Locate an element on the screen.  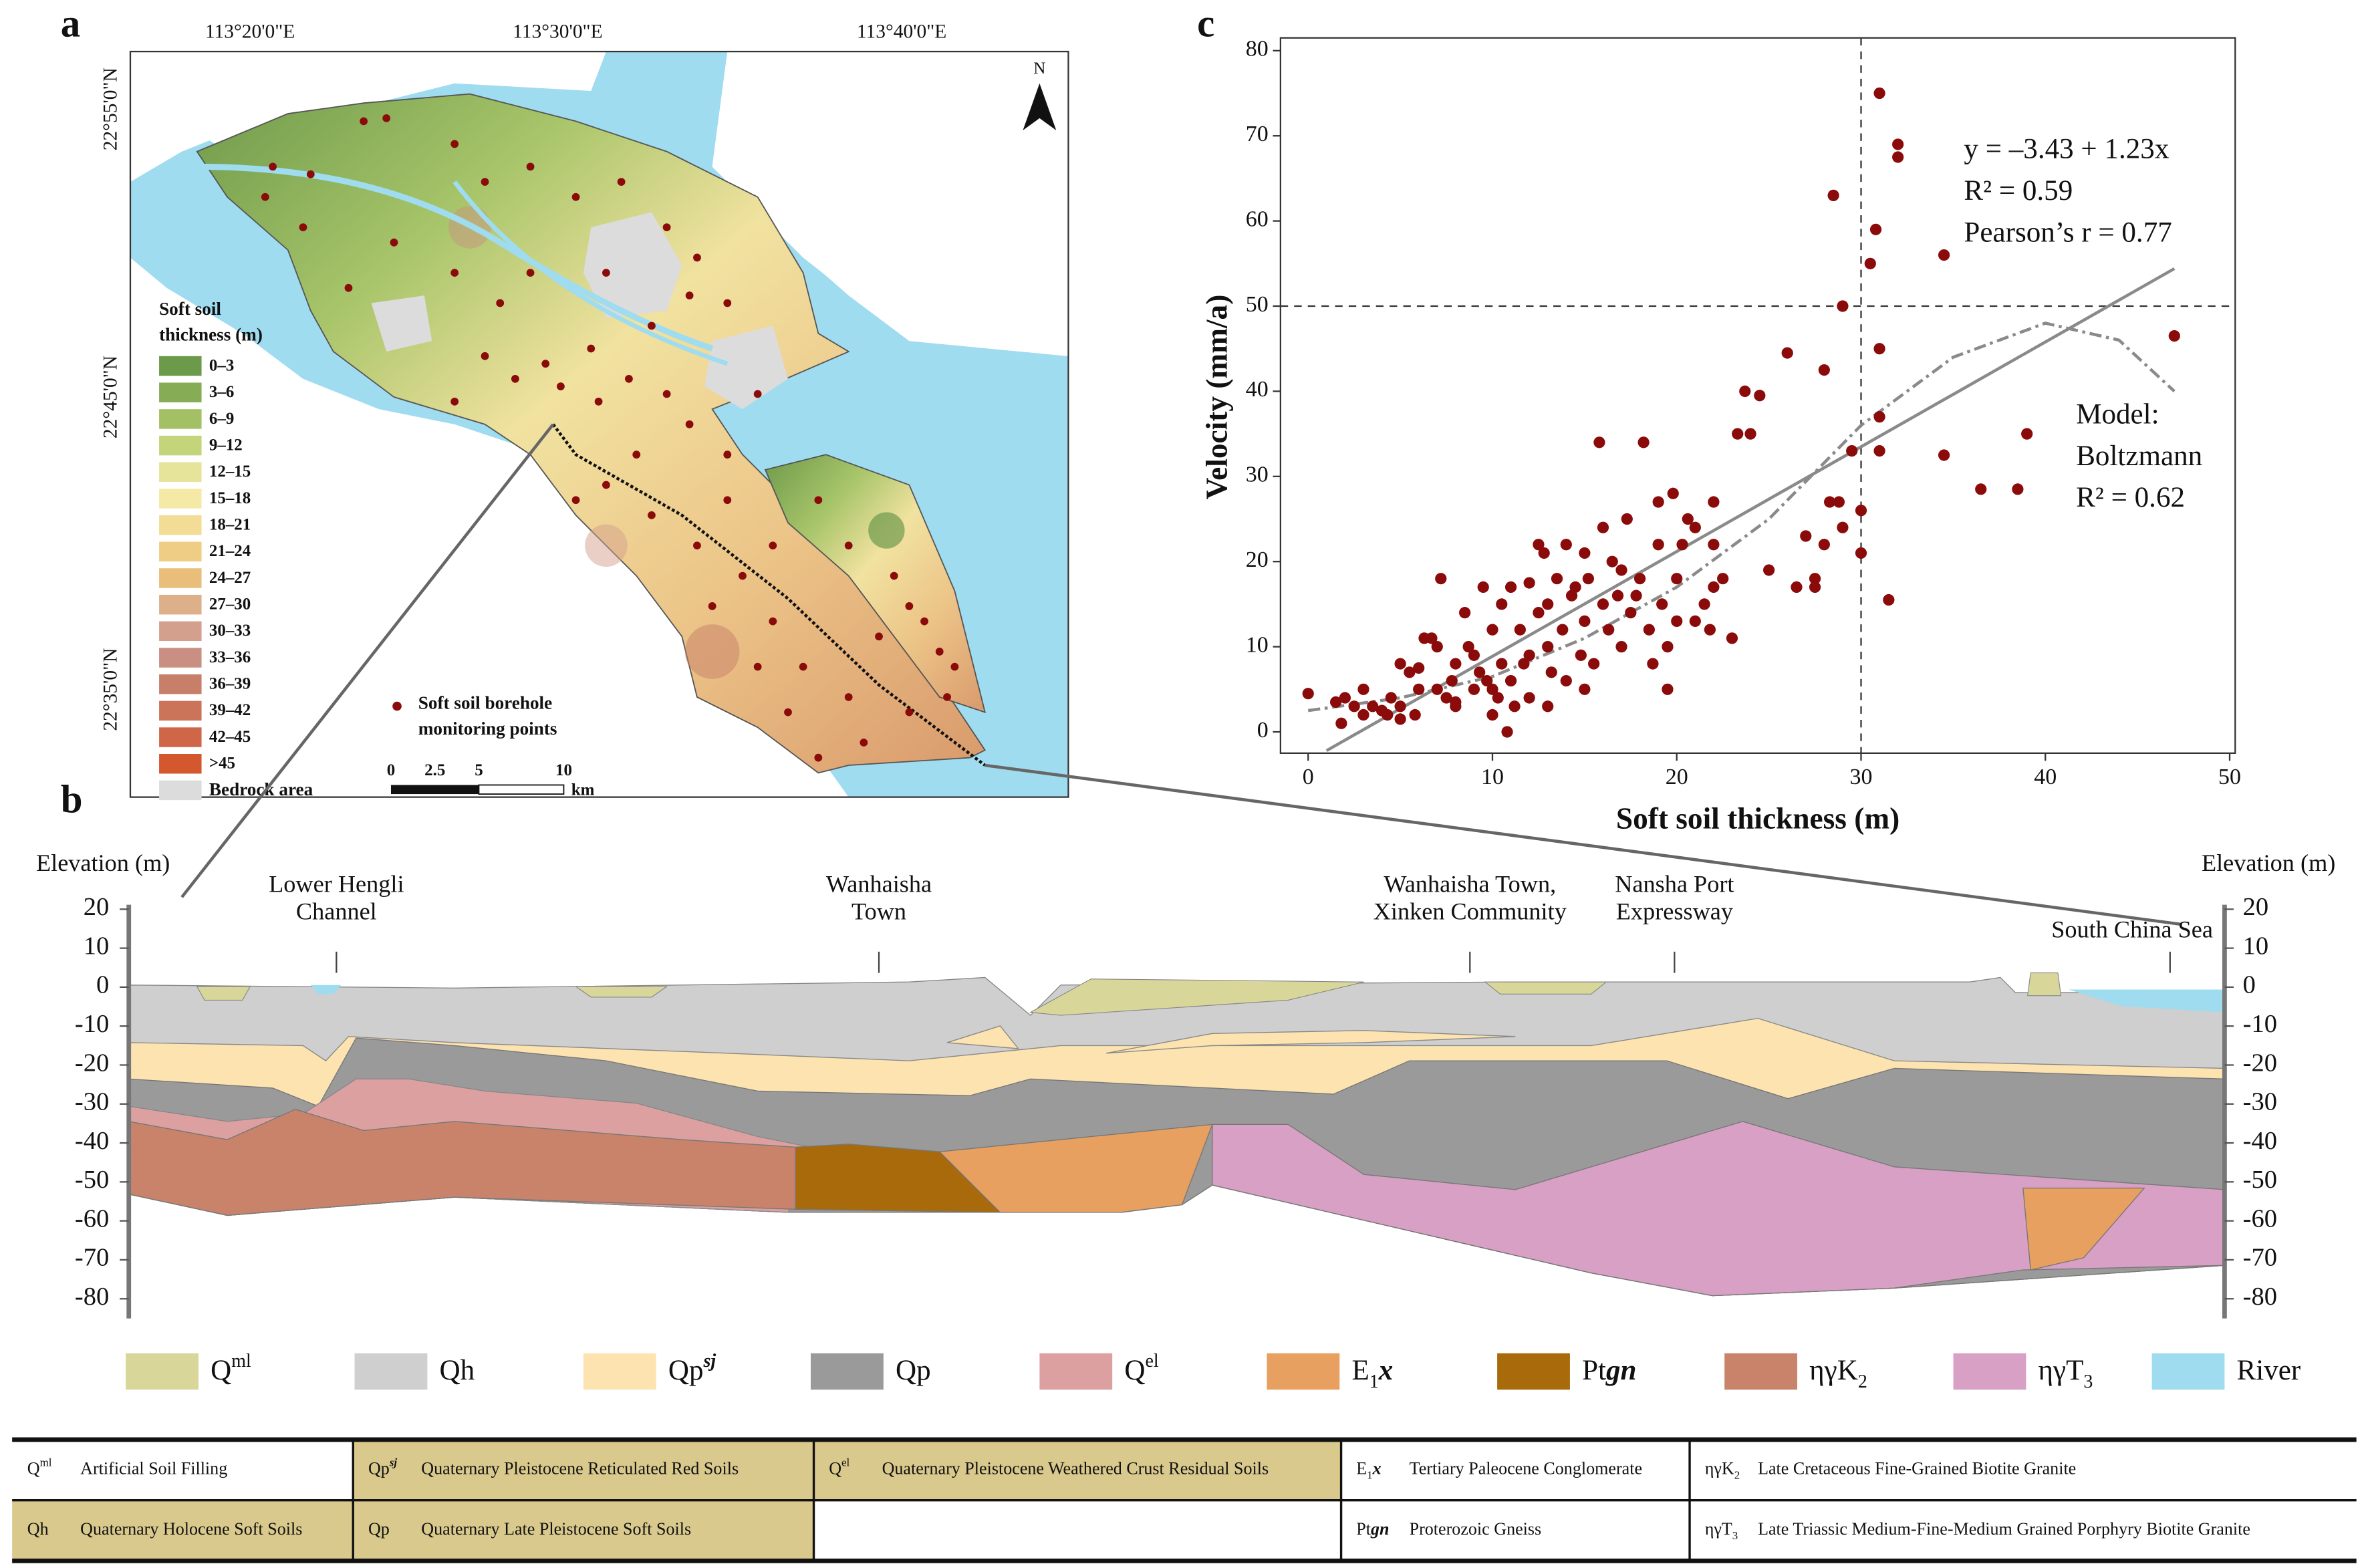
table-symbol: Qp is located at coordinates (379, 1529).